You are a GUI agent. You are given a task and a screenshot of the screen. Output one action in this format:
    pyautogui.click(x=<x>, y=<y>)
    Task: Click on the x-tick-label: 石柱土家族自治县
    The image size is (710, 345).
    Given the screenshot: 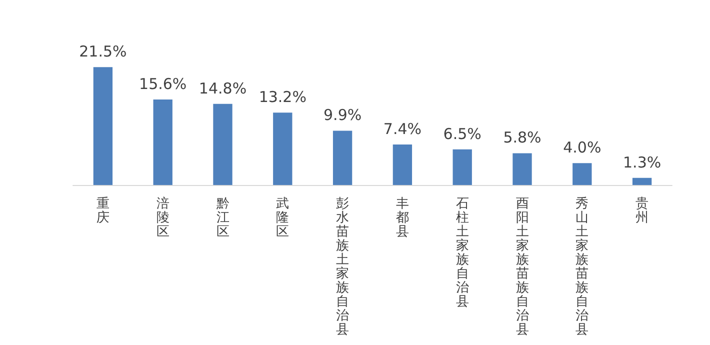 What is the action you would take?
    pyautogui.click(x=462, y=253)
    